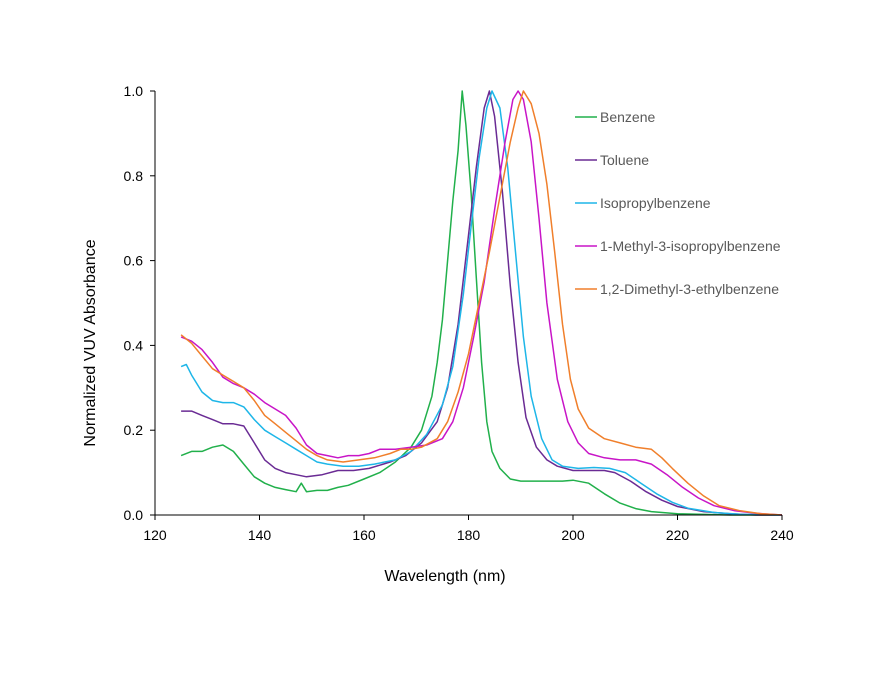 The height and width of the screenshot is (683, 884). What do you see at coordinates (627, 117) in the screenshot?
I see `legend-label: Benzene` at bounding box center [627, 117].